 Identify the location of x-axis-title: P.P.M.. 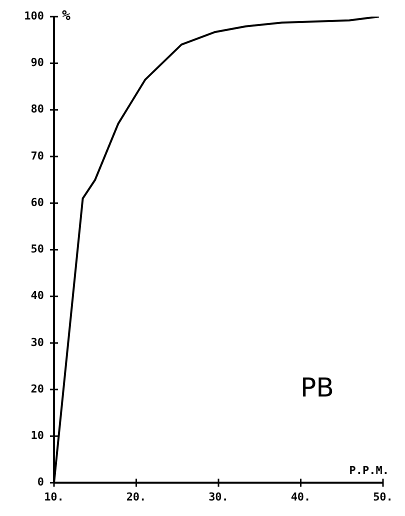
(369, 471).